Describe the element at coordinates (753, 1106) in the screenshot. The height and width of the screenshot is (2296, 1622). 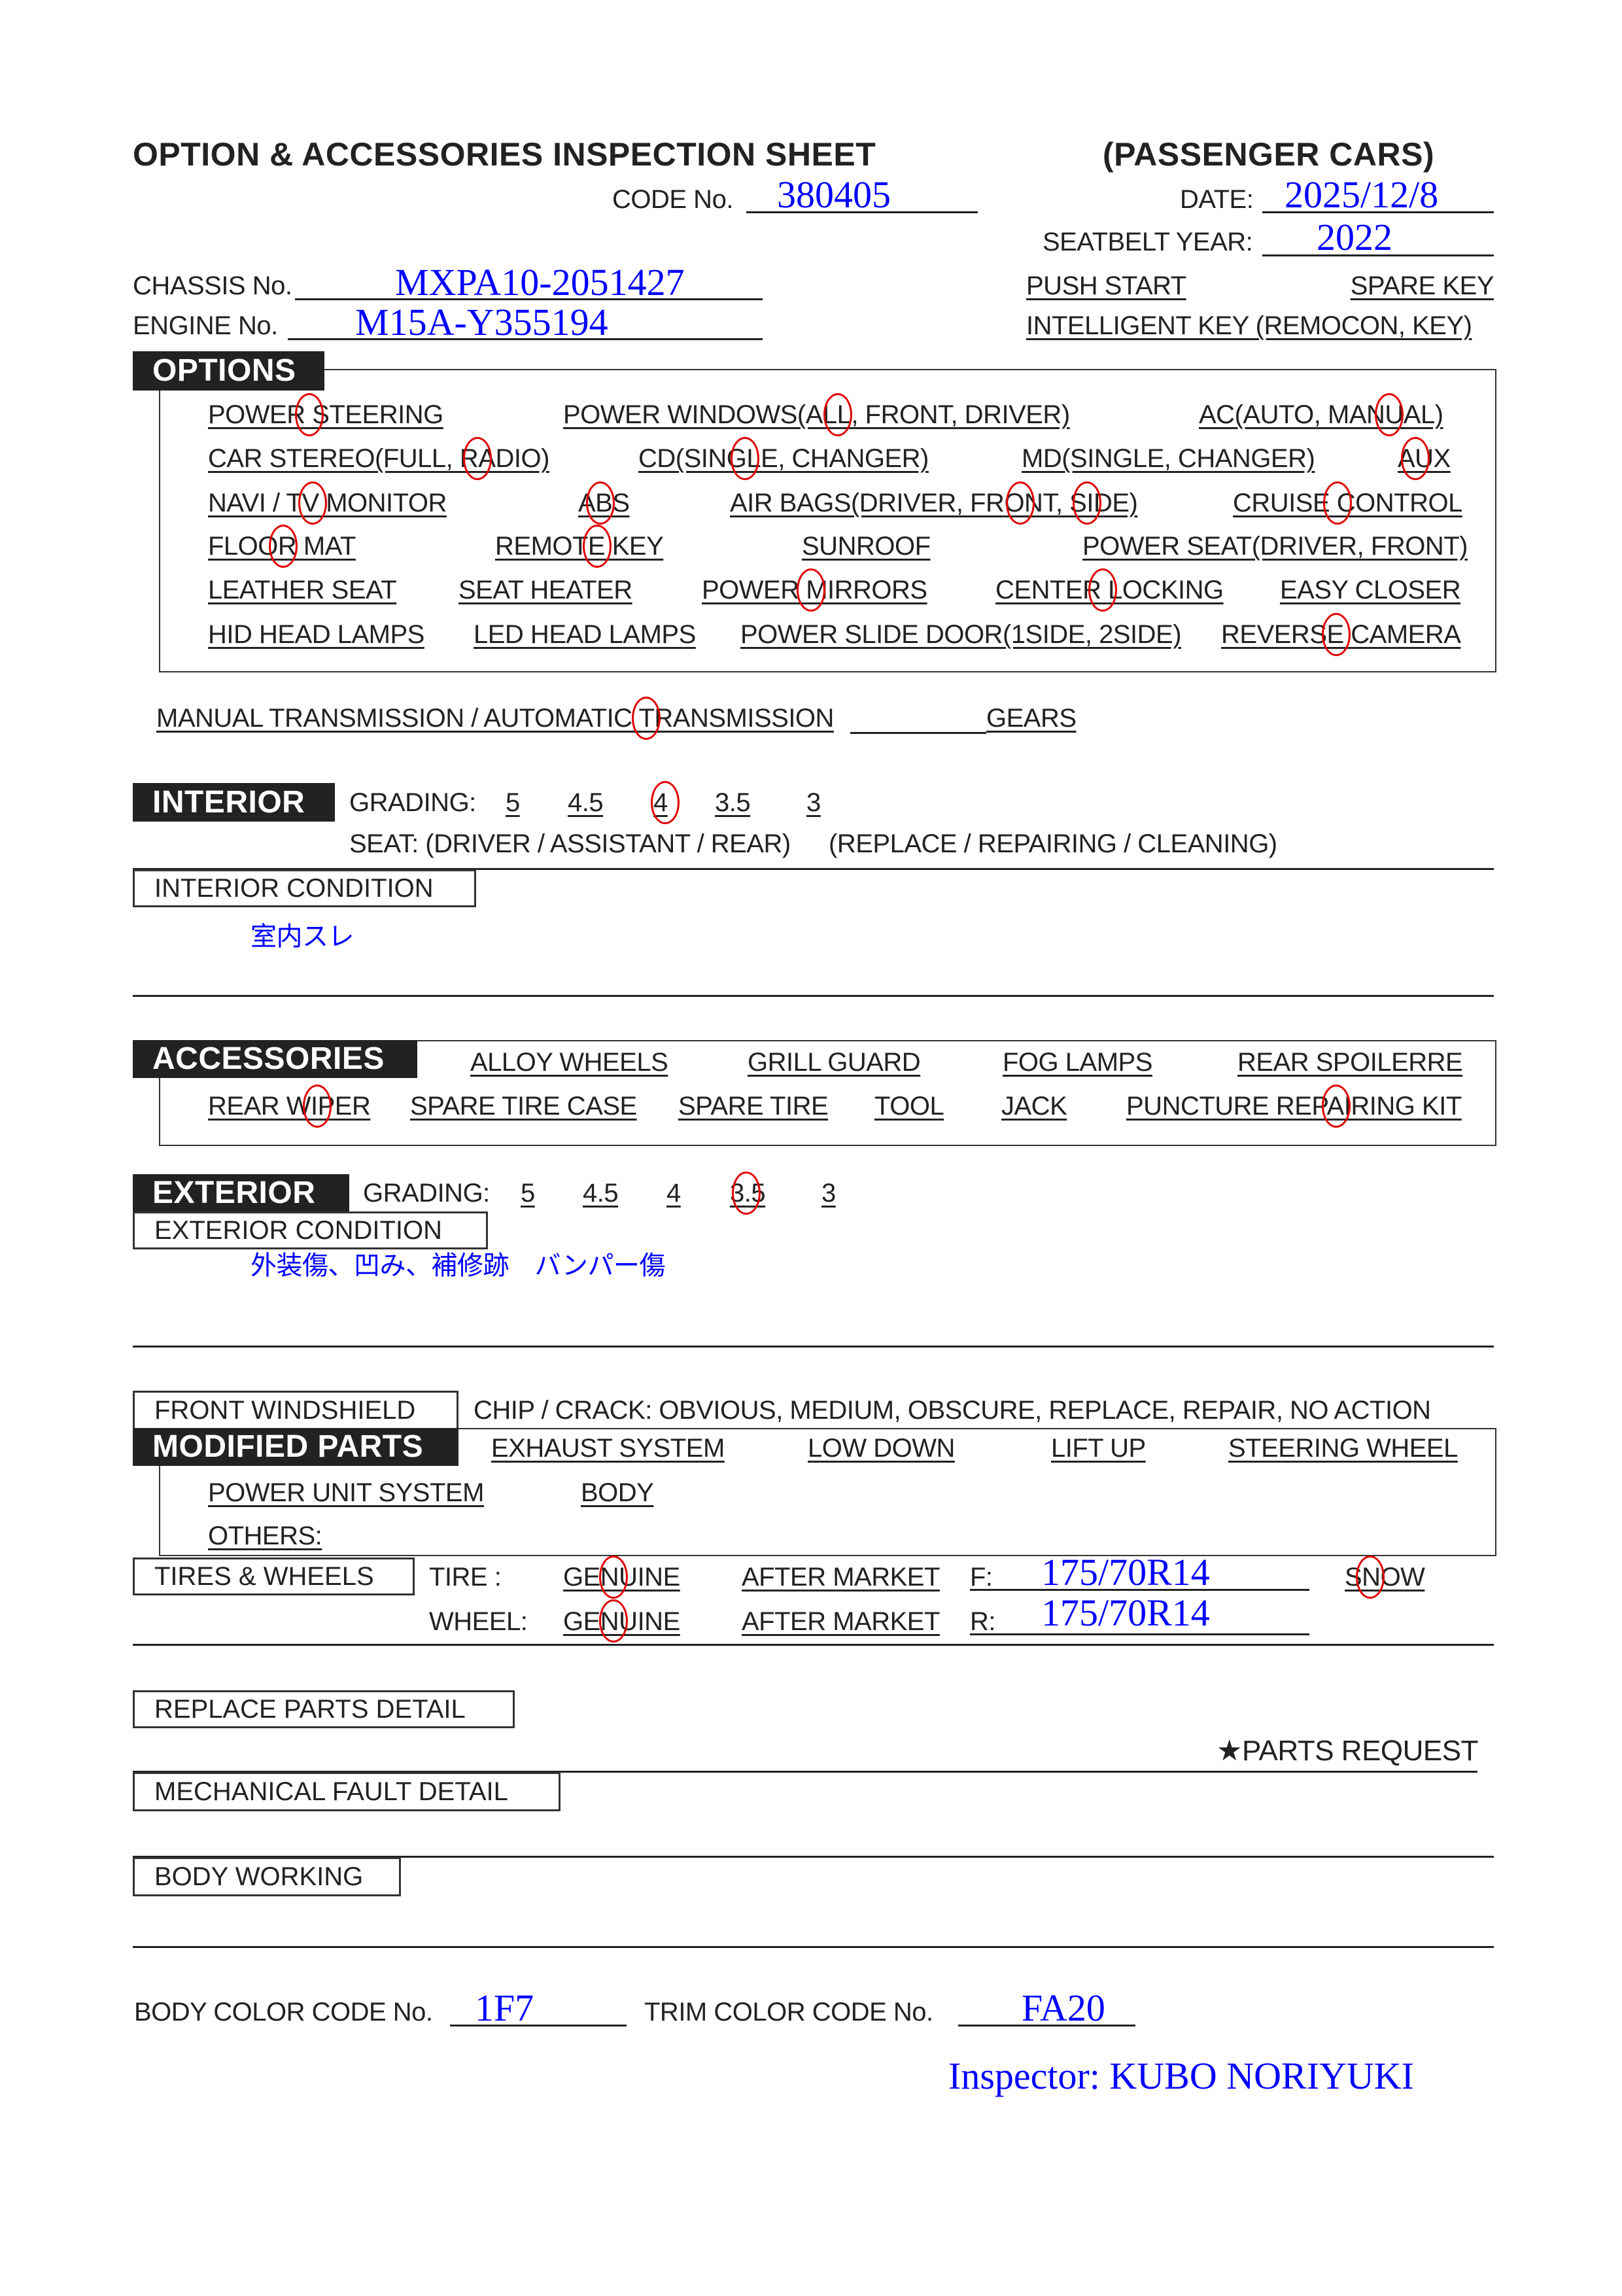
I see `accessory-spare-tire: SPARE TIRE` at that location.